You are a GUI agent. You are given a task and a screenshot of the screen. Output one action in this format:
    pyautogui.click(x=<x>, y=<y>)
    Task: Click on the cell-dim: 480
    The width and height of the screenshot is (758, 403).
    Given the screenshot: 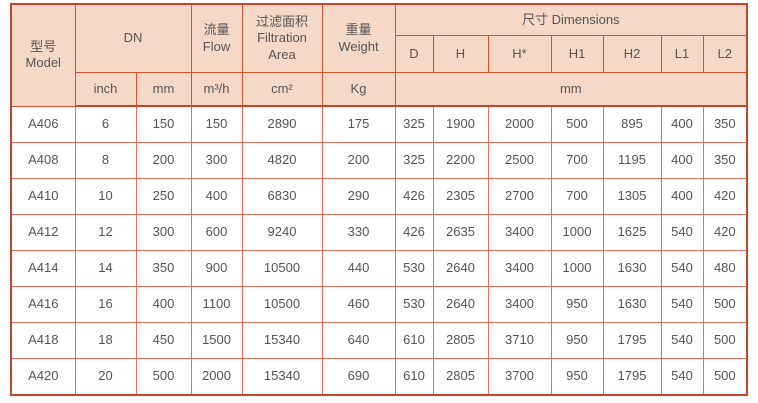 What is the action you would take?
    pyautogui.click(x=725, y=268)
    